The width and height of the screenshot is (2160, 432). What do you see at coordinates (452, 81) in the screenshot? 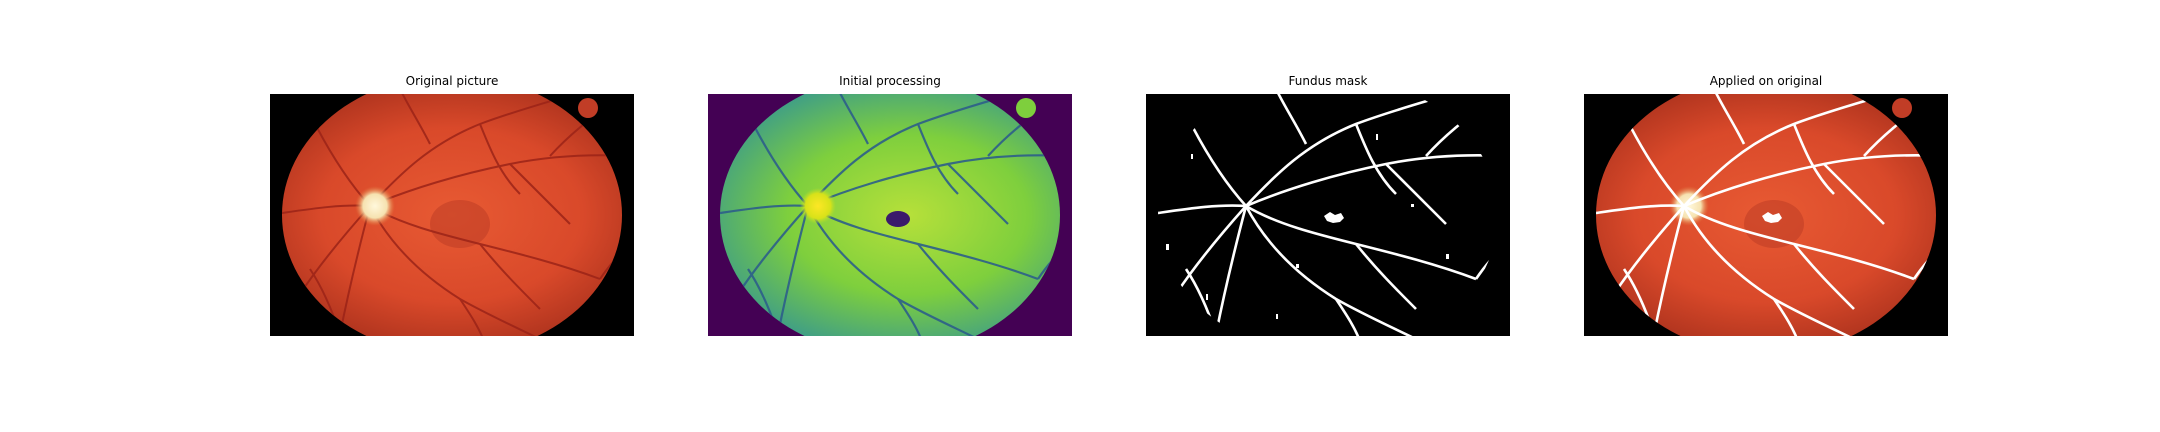
I see `panel-title: Original picture` at bounding box center [452, 81].